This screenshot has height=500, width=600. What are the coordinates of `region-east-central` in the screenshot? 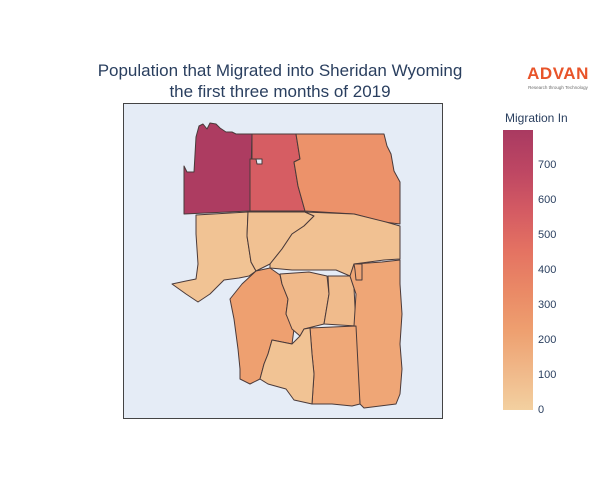 It's located at (335, 244).